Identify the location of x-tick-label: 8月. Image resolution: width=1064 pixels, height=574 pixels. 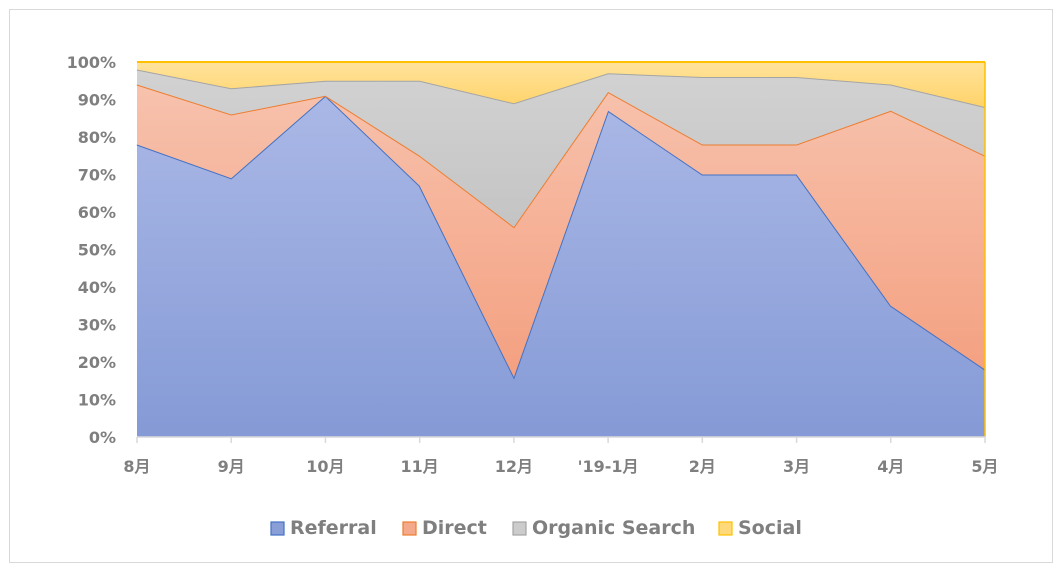
(136, 466).